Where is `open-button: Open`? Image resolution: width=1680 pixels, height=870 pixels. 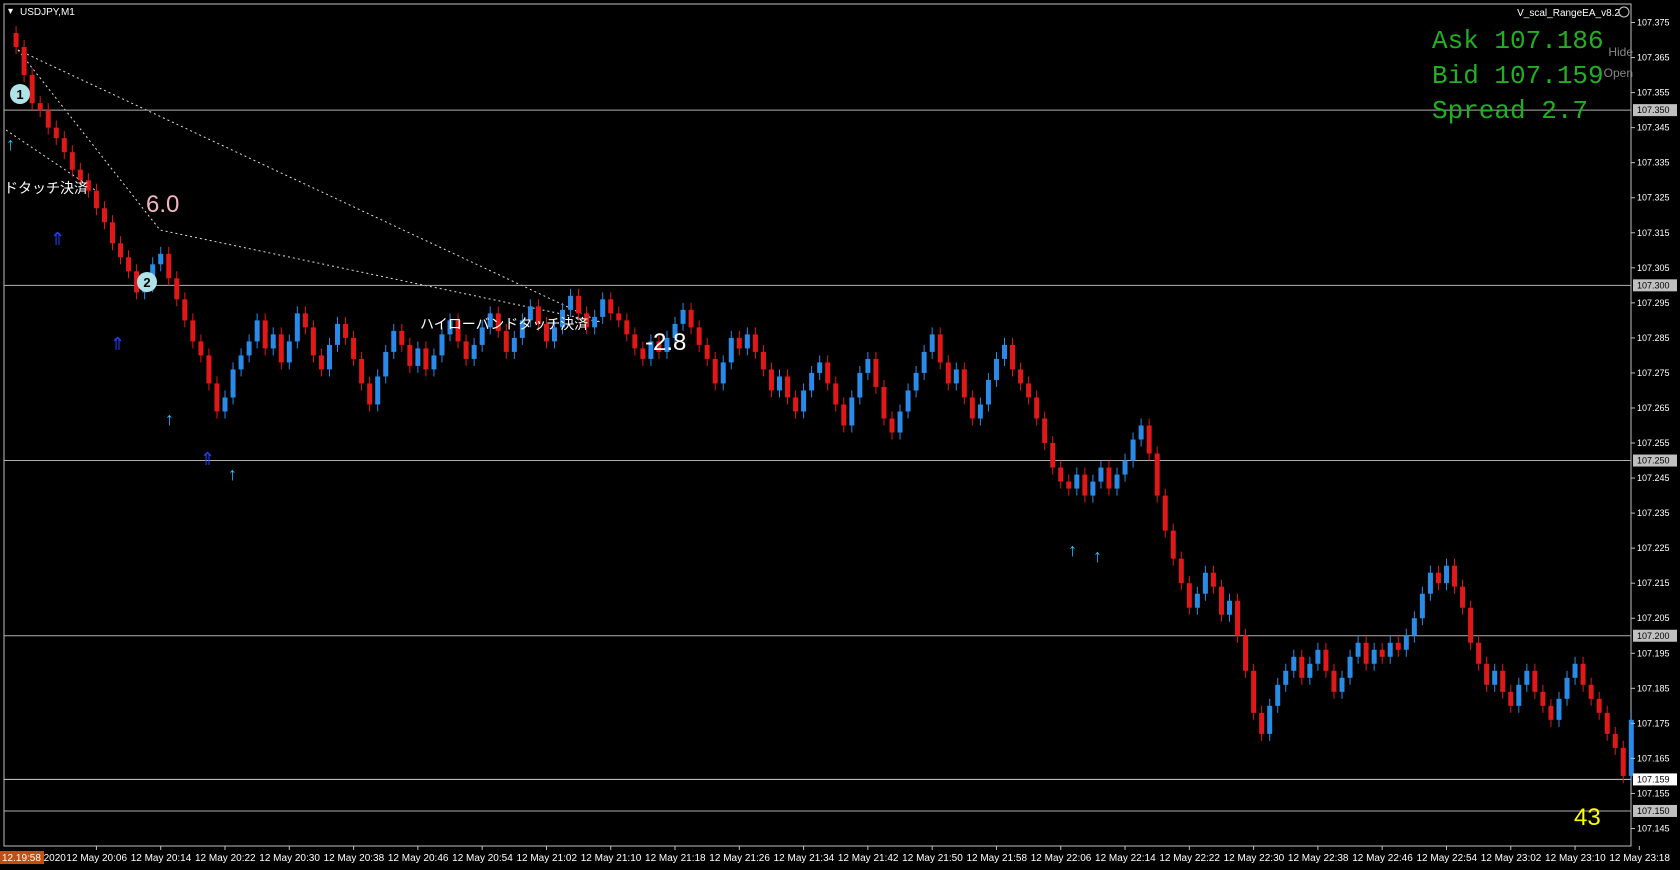 open-button: Open is located at coordinates (1618, 73).